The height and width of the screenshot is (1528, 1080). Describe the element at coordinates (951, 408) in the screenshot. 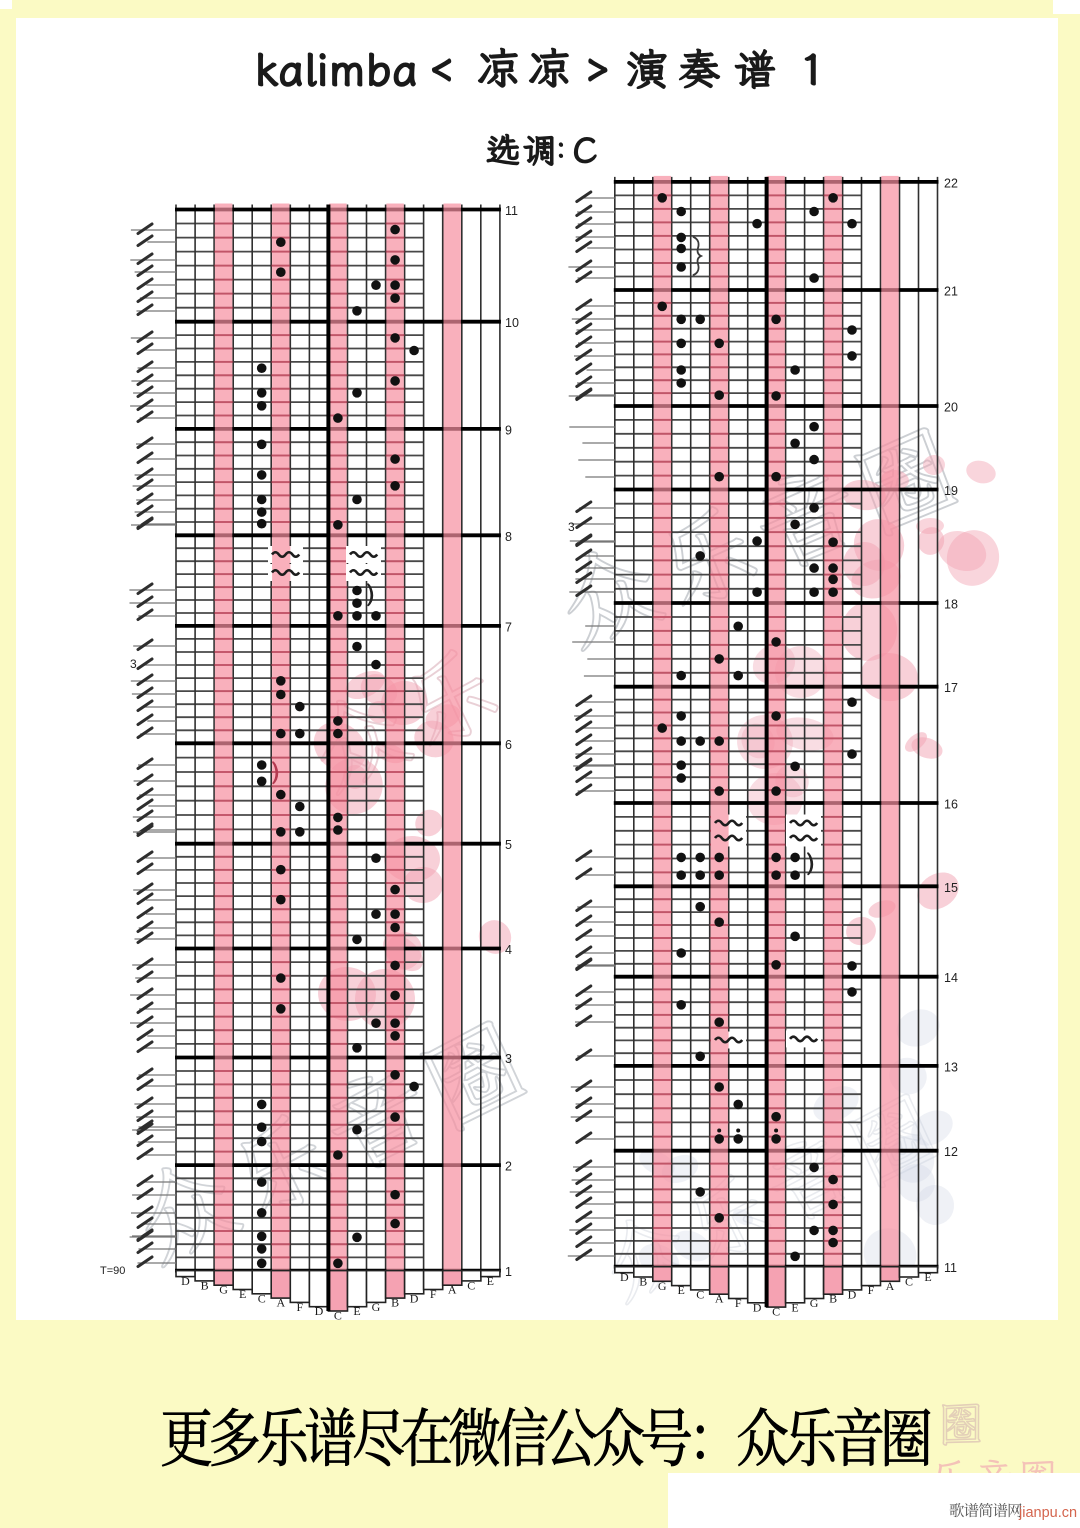

I see `svg-text: 20` at that location.